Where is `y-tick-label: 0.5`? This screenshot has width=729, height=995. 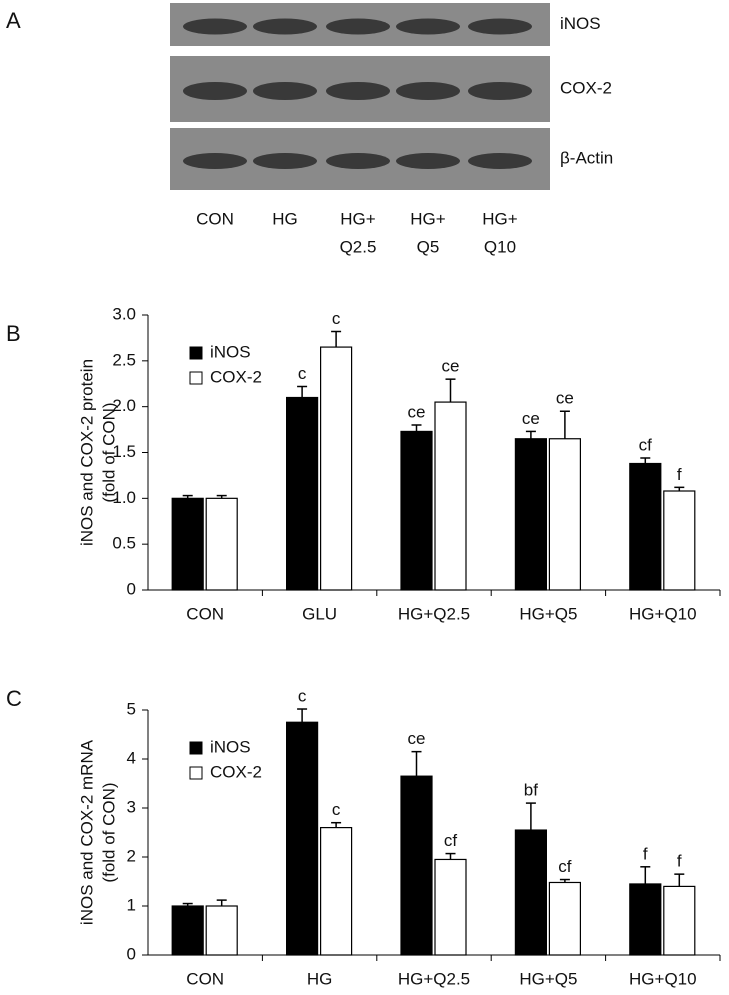 y-tick-label: 0.5 is located at coordinates (124, 543).